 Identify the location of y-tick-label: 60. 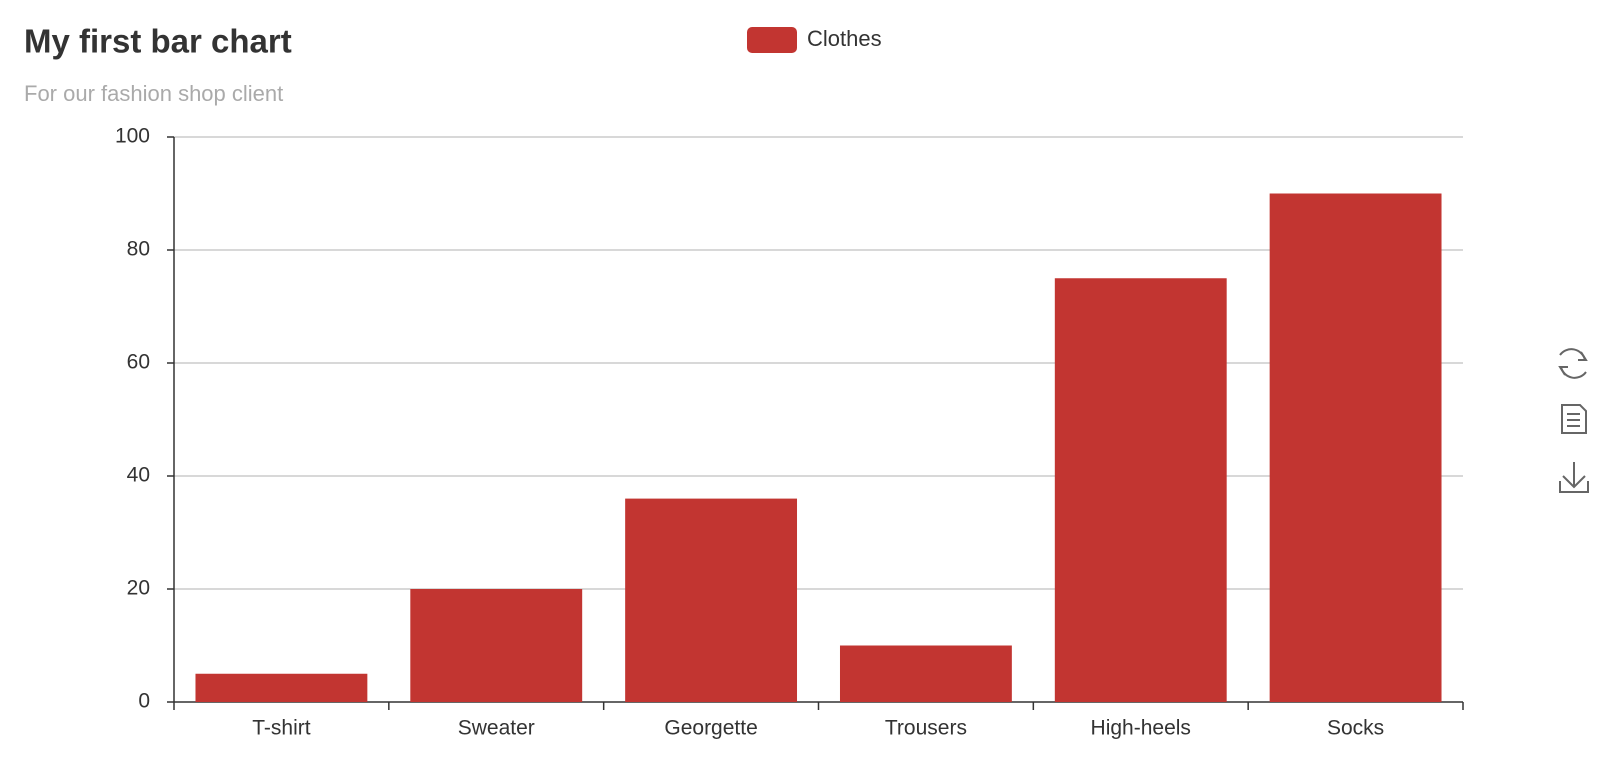
(138, 362).